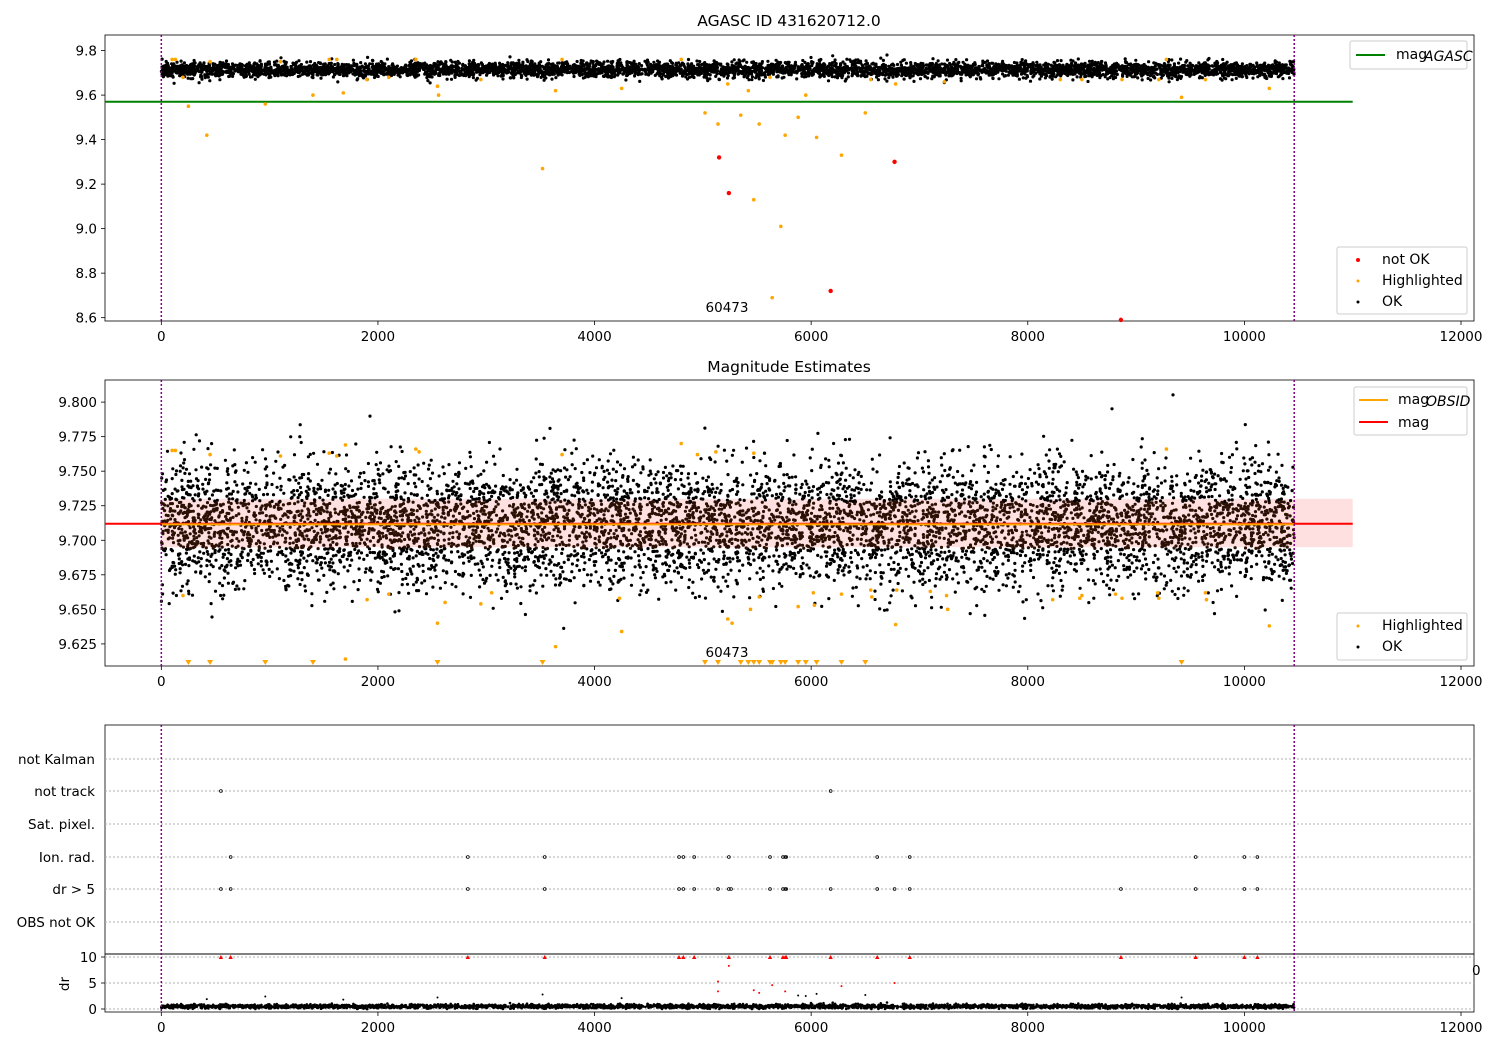  What do you see at coordinates (769, 977) in the screenshot?
I see `flags-panel: dr 0` at bounding box center [769, 977].